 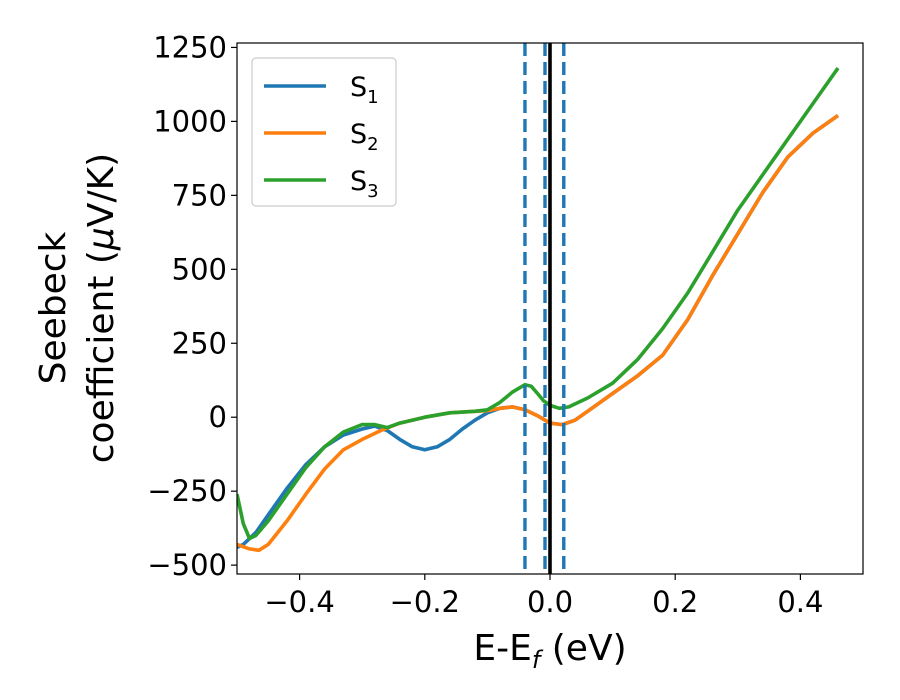 I want to click on legend-label-s2: S2, so click(x=364, y=137).